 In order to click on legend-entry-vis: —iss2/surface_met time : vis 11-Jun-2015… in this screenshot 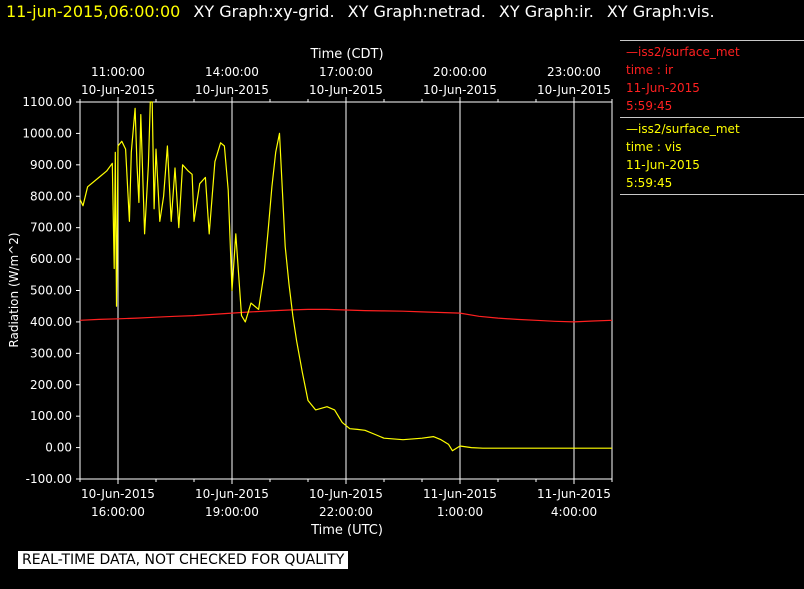, I will do `click(712, 156)`.